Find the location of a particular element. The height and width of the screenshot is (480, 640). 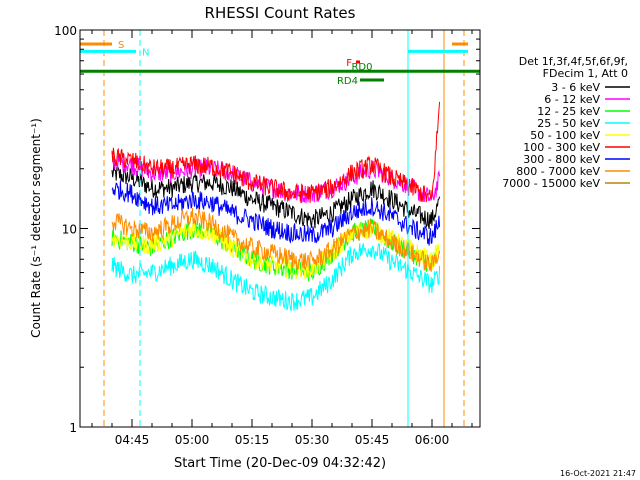

legend-label-4: 50 - 100 keV is located at coordinates (565, 135).